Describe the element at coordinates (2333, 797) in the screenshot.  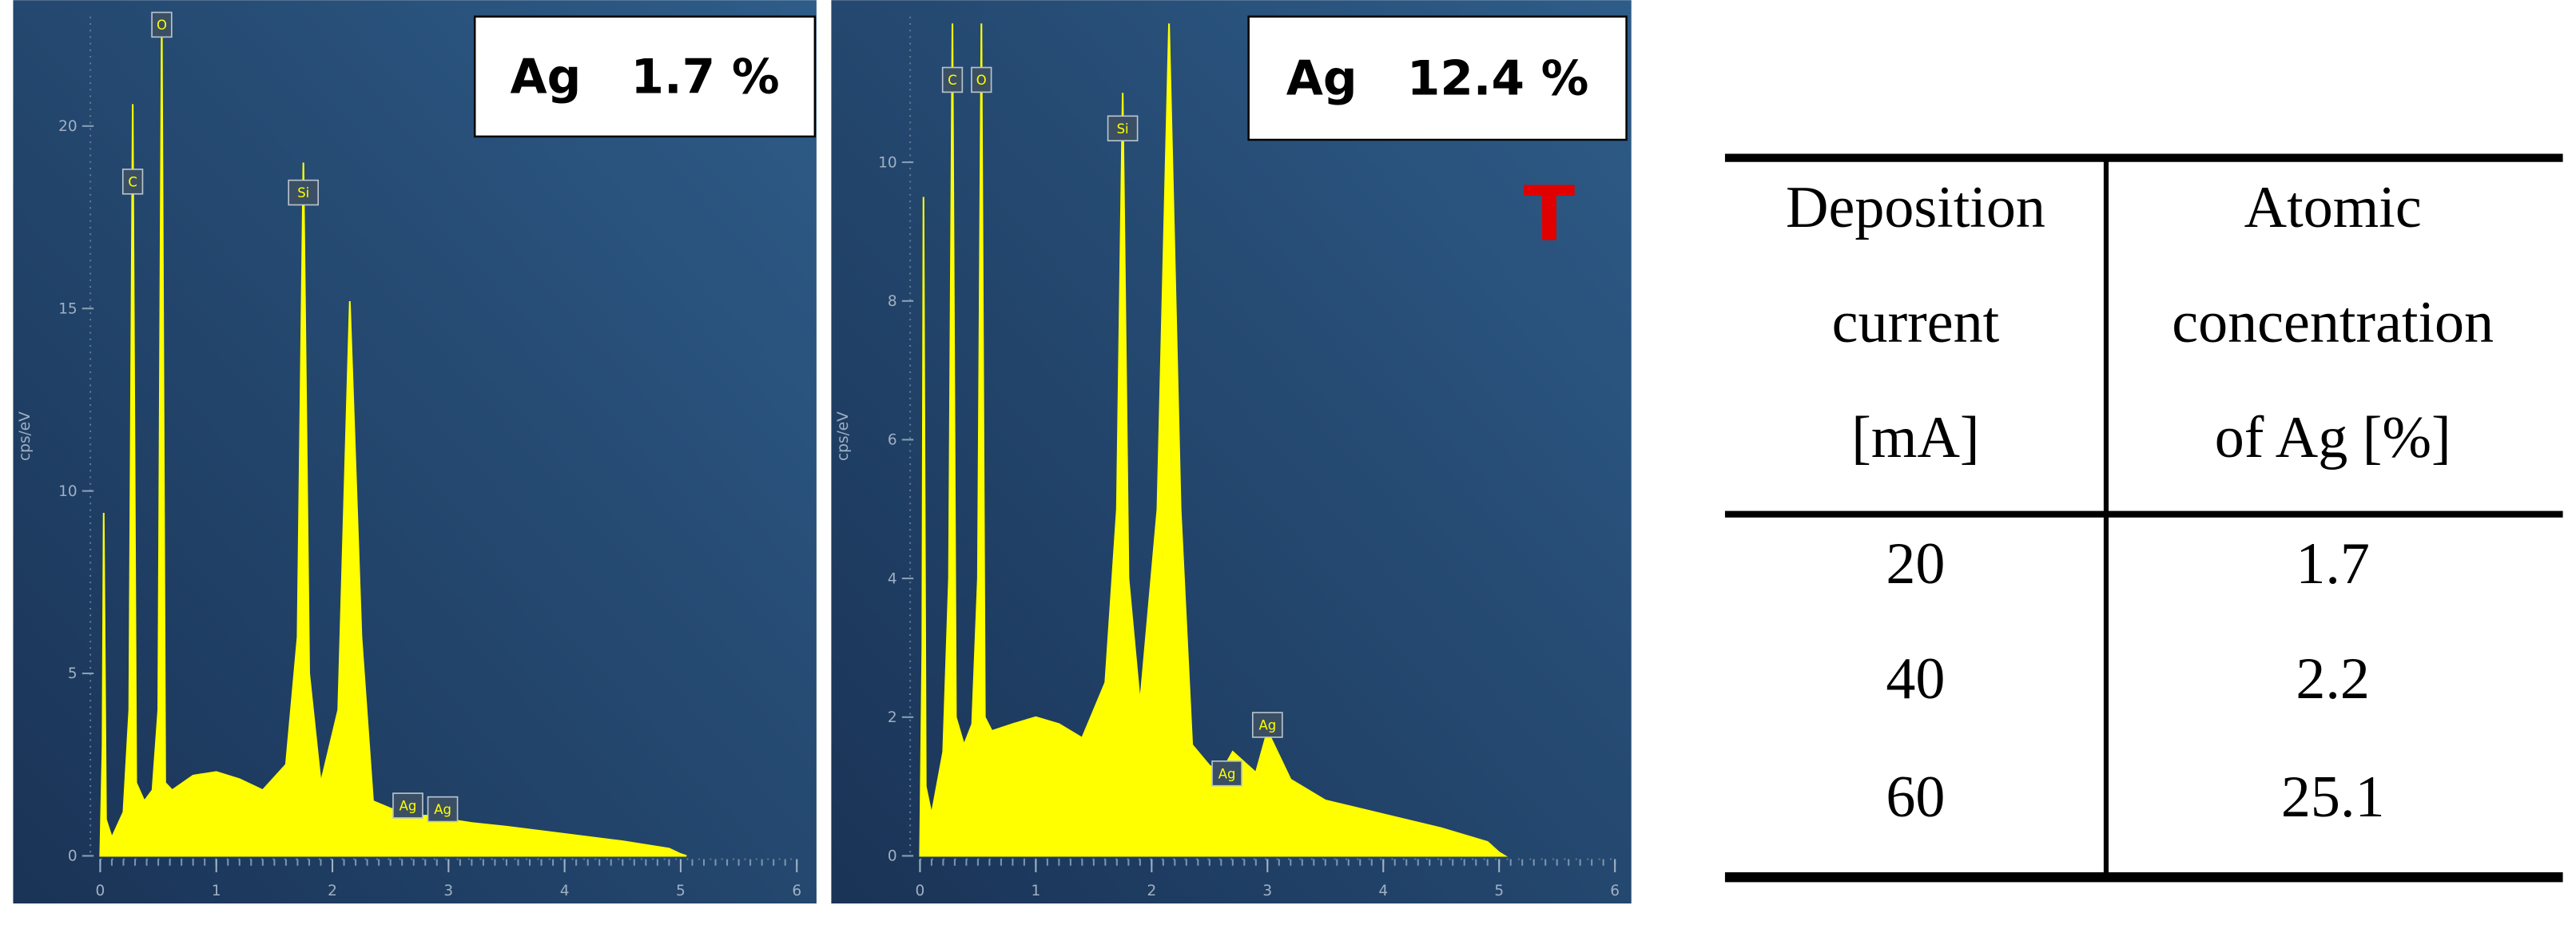
I see `table-cell: 25.1` at that location.